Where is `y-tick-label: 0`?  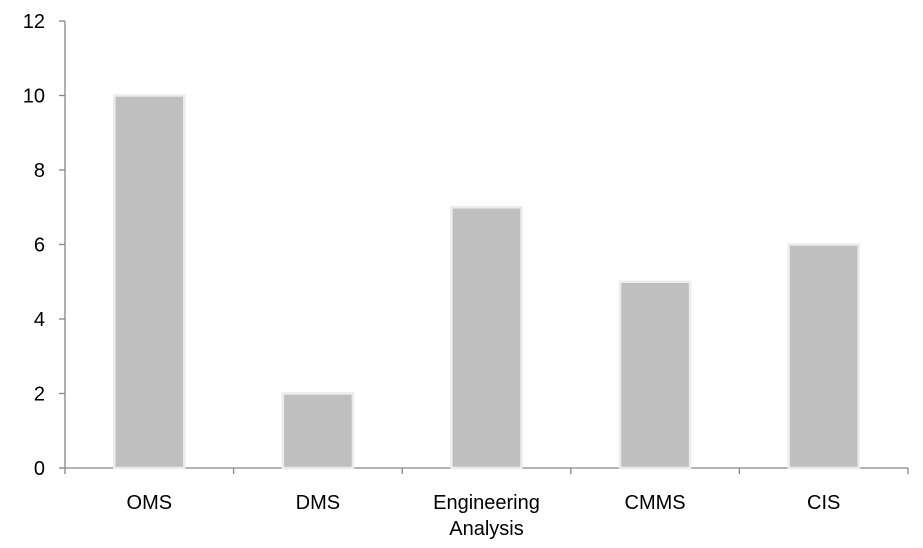
y-tick-label: 0 is located at coordinates (39, 469).